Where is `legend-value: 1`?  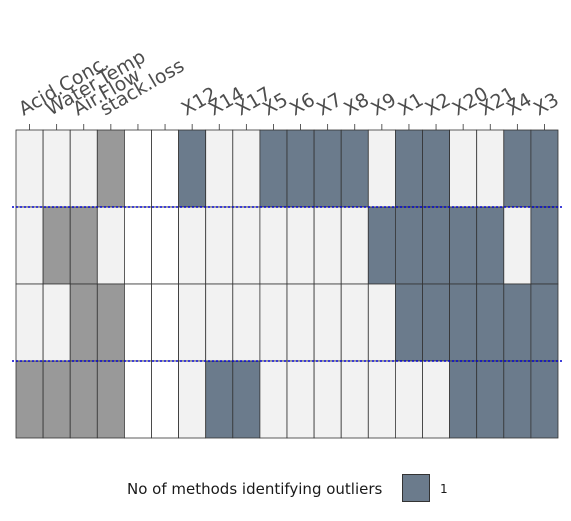
legend-value: 1 is located at coordinates (444, 489).